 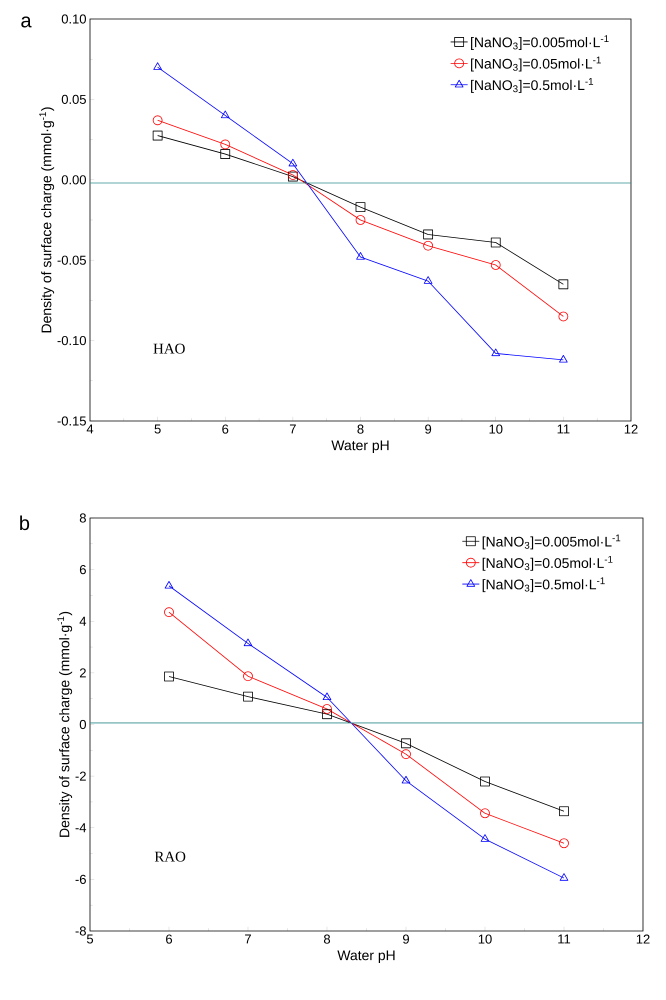 What do you see at coordinates (83, 569) in the screenshot?
I see `y-tick-label: 6` at bounding box center [83, 569].